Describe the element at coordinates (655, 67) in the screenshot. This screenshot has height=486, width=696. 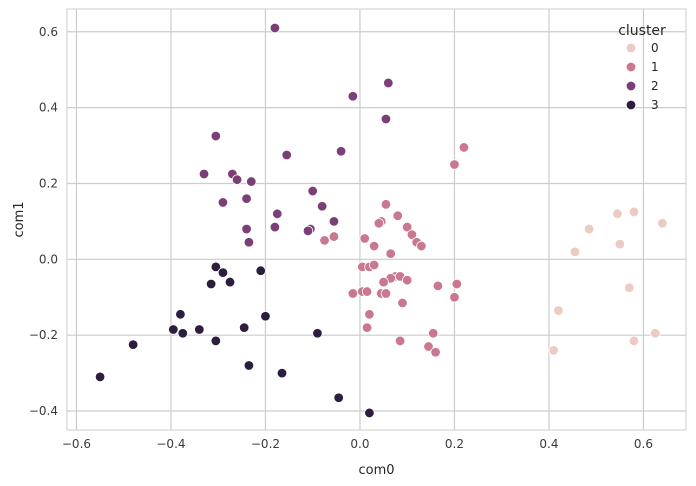
I see `legend-label: 1` at that location.